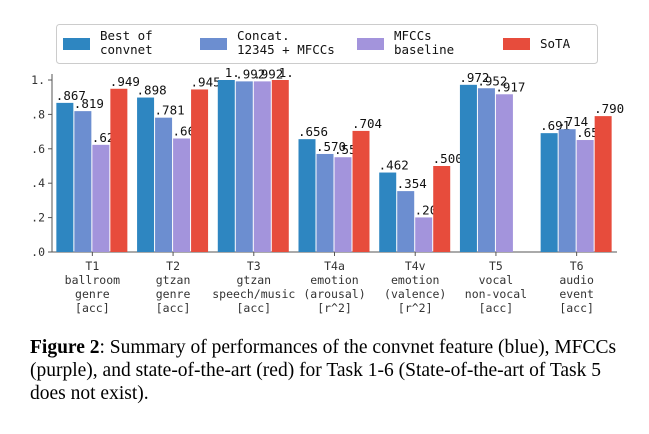 This screenshot has height=434, width=649. I want to click on bar-value-label: .898, so click(152, 90).